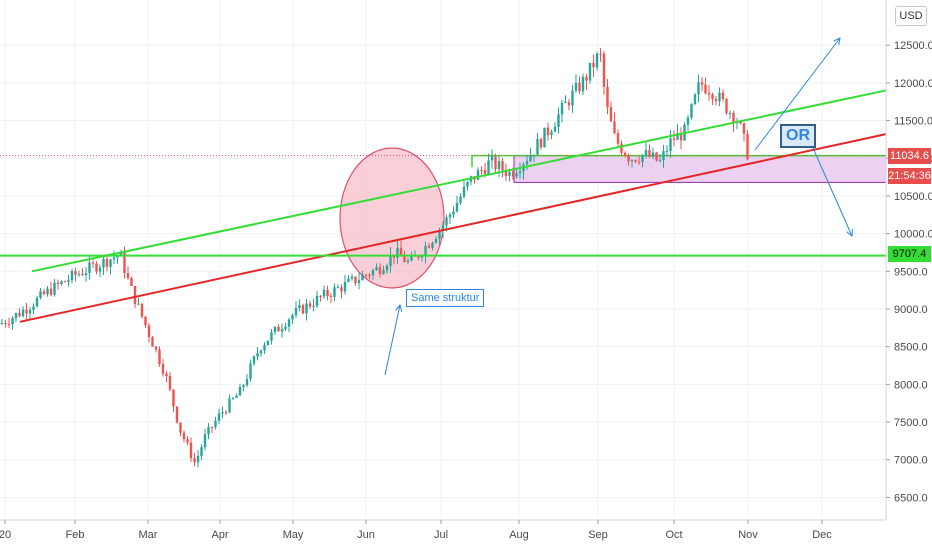  Describe the element at coordinates (913, 197) in the screenshot. I see `y-tick-label: 10500.0` at that location.